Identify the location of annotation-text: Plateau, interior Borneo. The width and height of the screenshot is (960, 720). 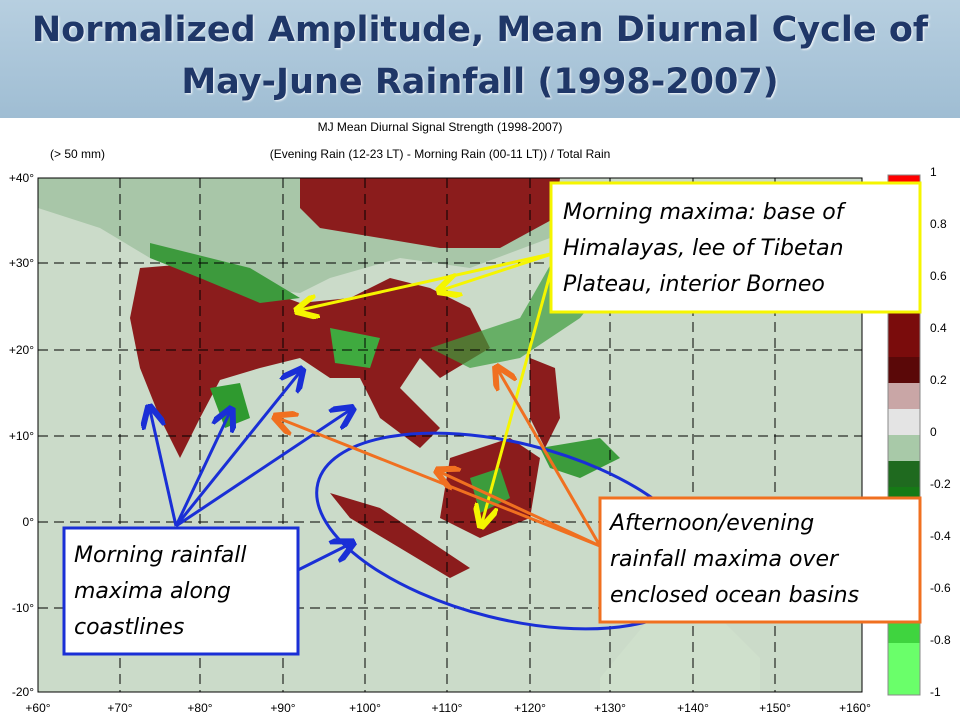
(694, 284).